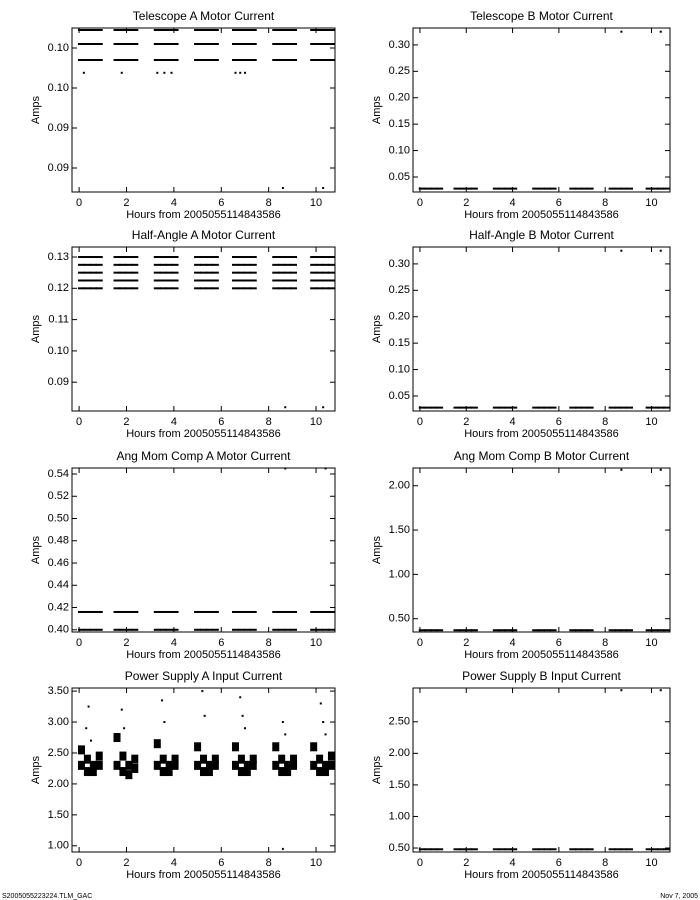  I want to click on y-tick-label: 0.50, so click(399, 619).